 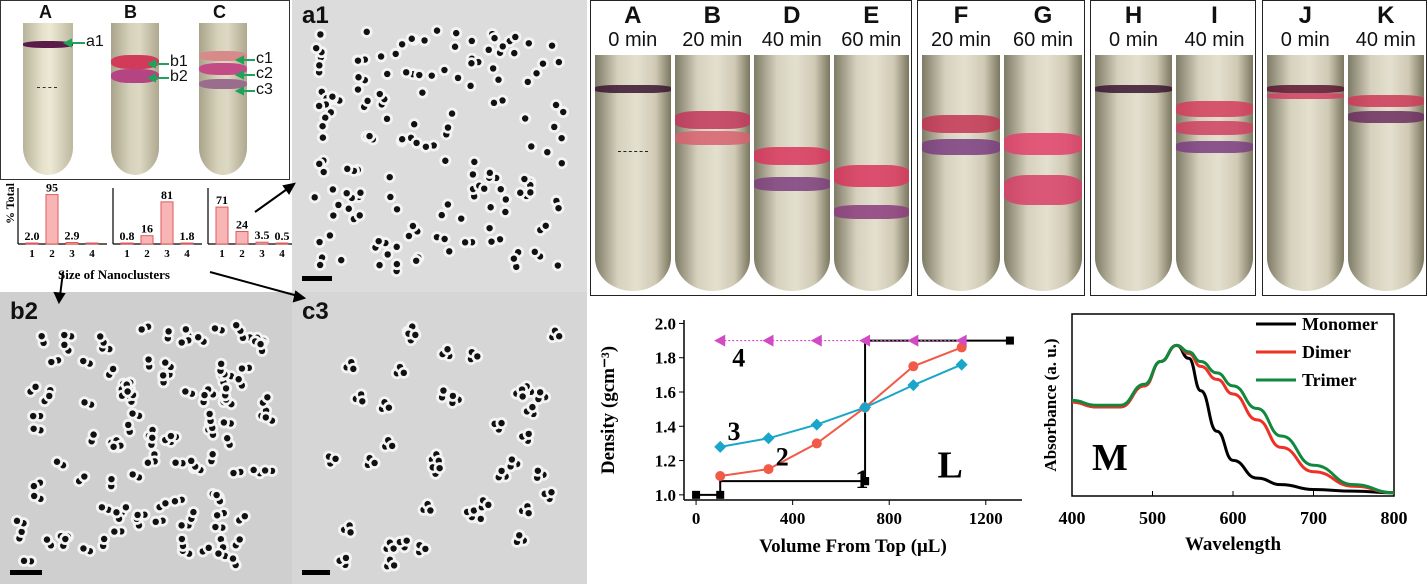 I want to click on hist-bar-label: 2.9, so click(x=72, y=235).